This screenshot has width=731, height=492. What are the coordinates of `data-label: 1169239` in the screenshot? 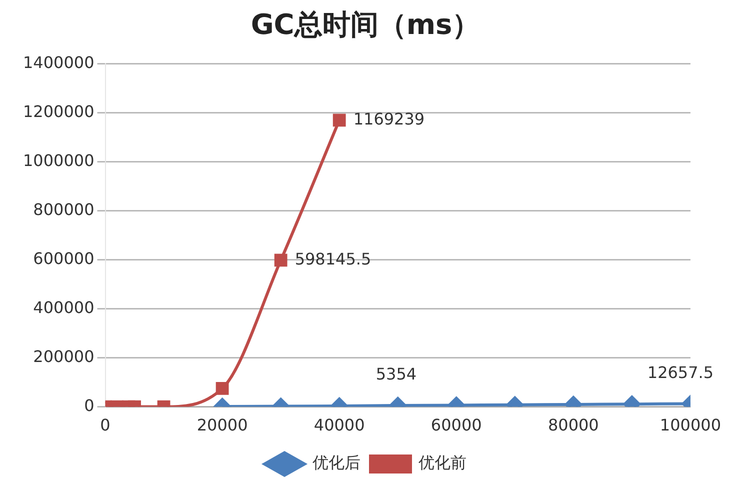 It's located at (389, 118).